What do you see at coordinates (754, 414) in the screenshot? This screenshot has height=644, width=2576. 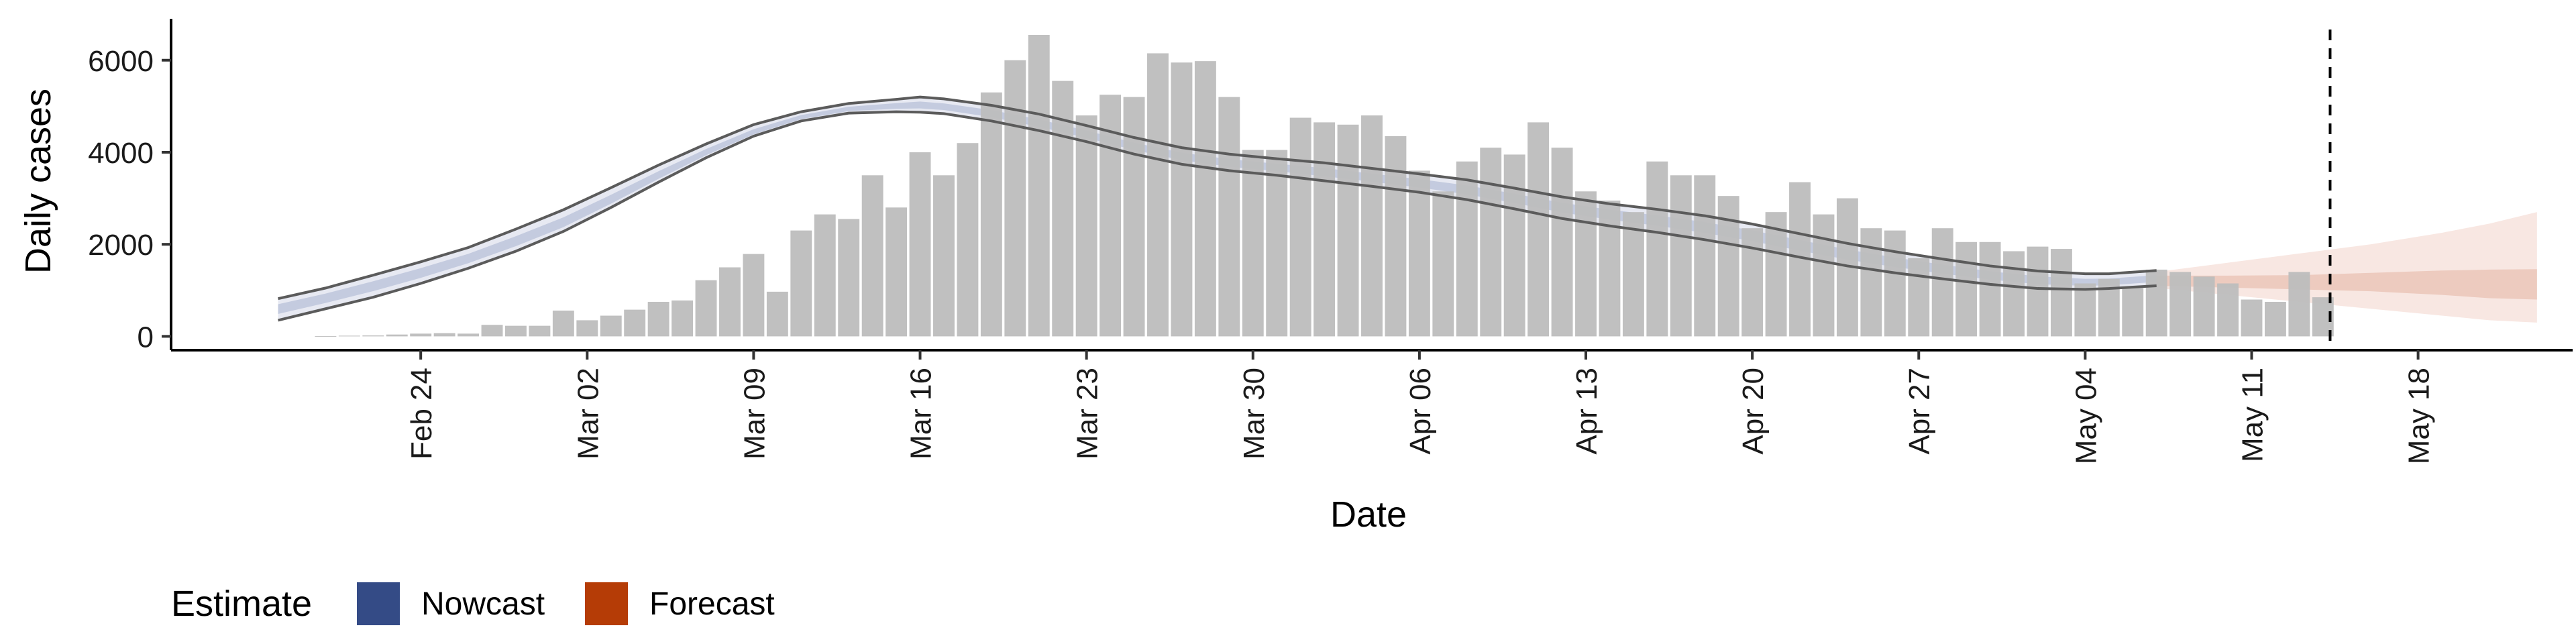 I see `x-tick-label: Mar 09` at bounding box center [754, 414].